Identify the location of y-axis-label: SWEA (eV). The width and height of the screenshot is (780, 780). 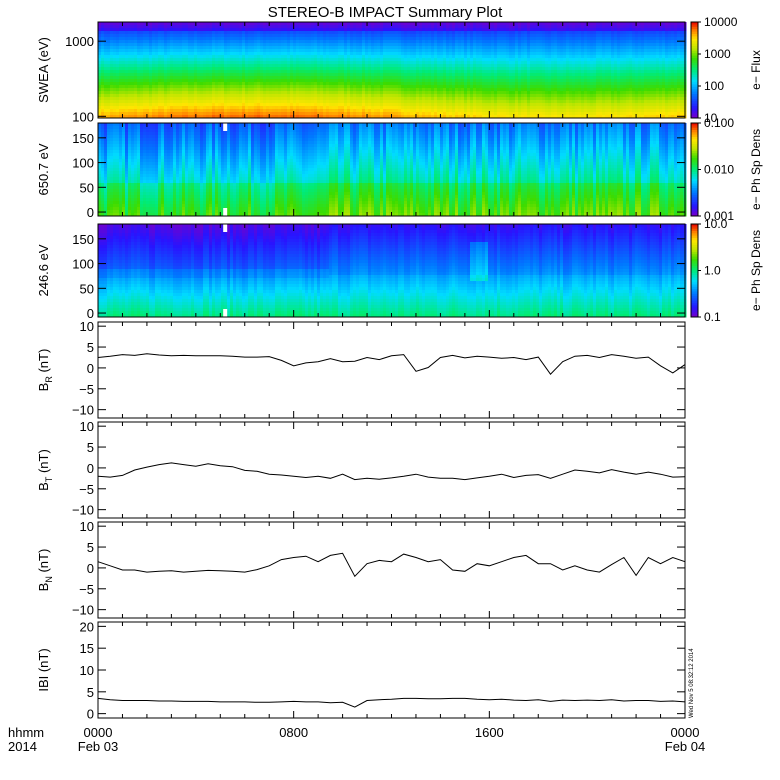
(43, 70).